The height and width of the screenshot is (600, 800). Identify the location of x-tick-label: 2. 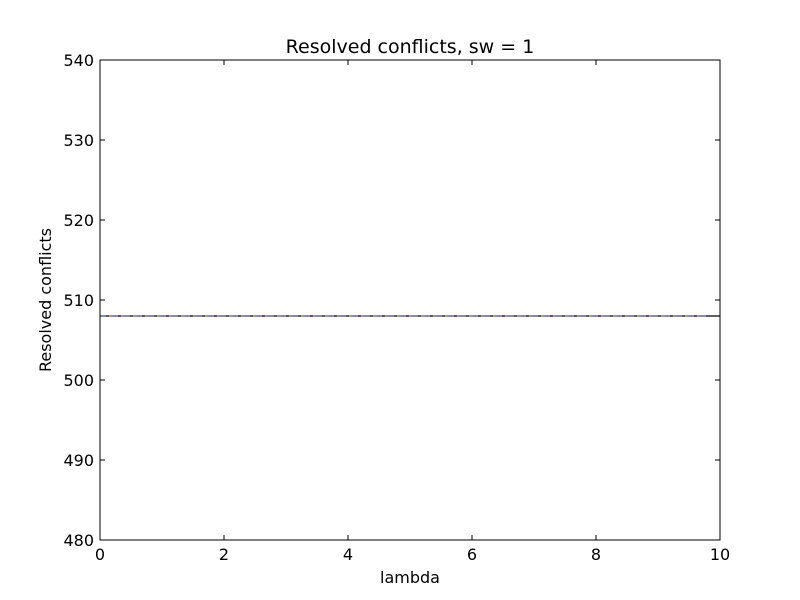
(224, 554).